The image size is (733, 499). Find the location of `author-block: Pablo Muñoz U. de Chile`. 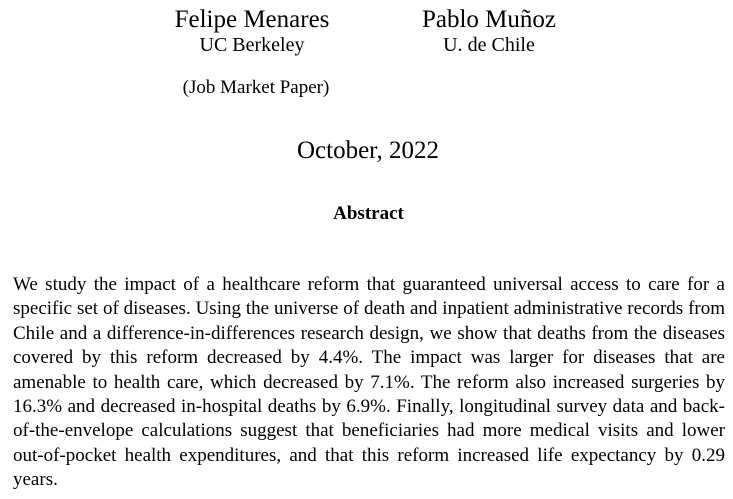

author-block: Pablo Muñoz U. de Chile is located at coordinates (489, 31).